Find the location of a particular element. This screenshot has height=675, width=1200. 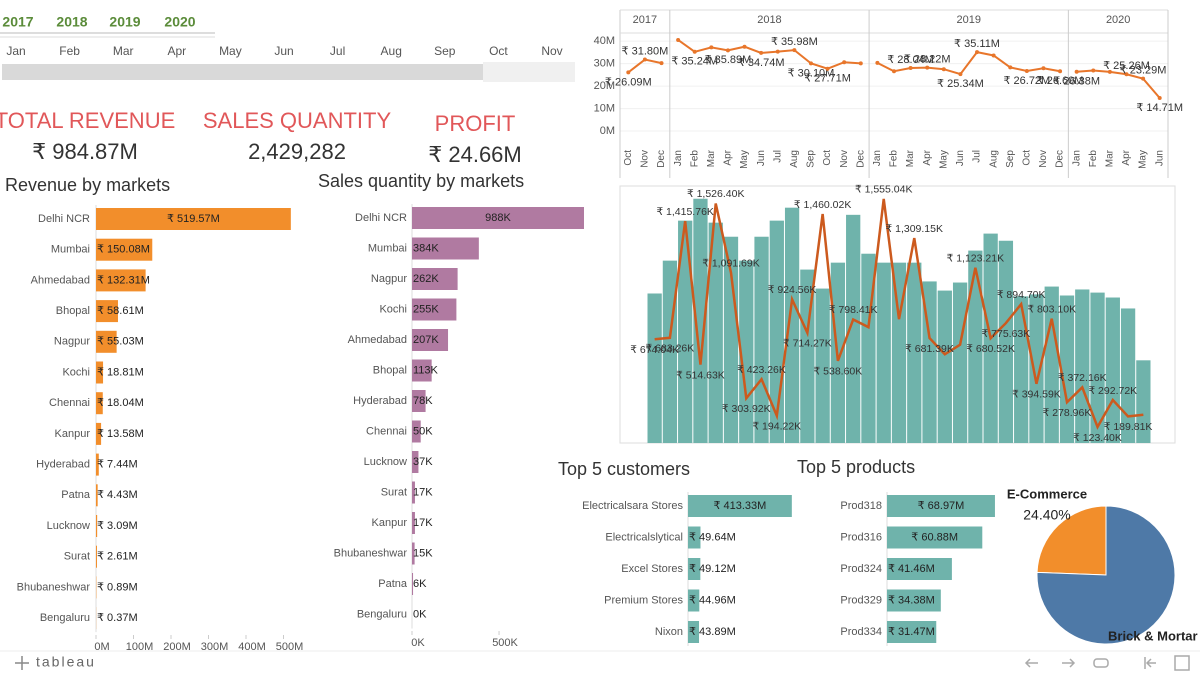

category-label: Excel Stores is located at coordinates (652, 569).